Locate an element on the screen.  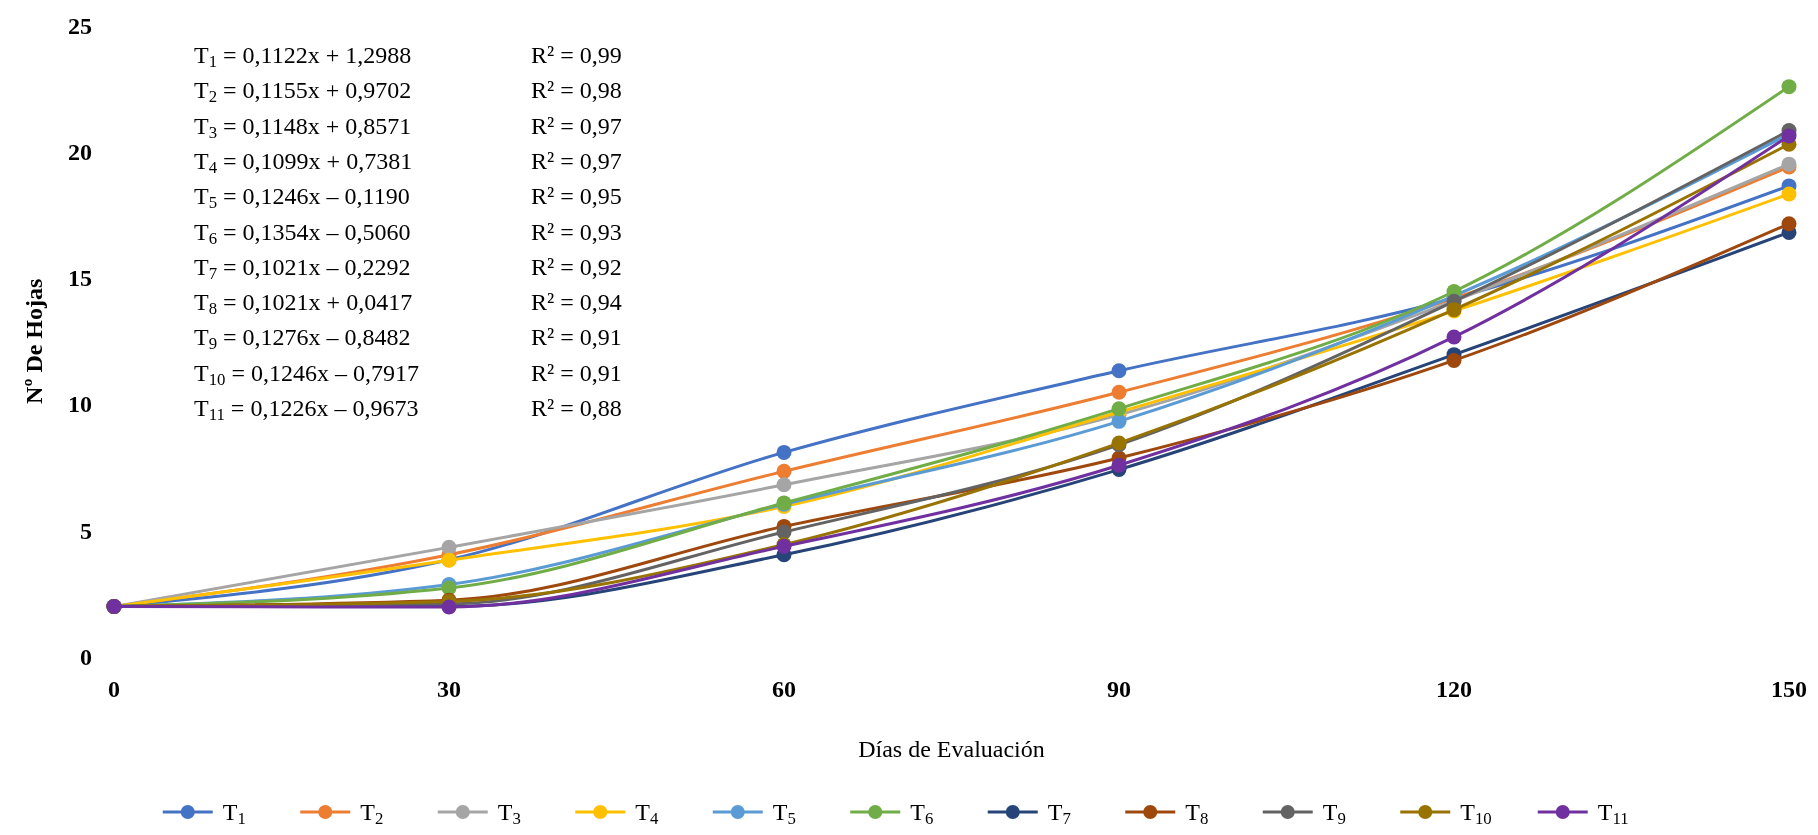
annotation: R² = 0,98 is located at coordinates (576, 90).